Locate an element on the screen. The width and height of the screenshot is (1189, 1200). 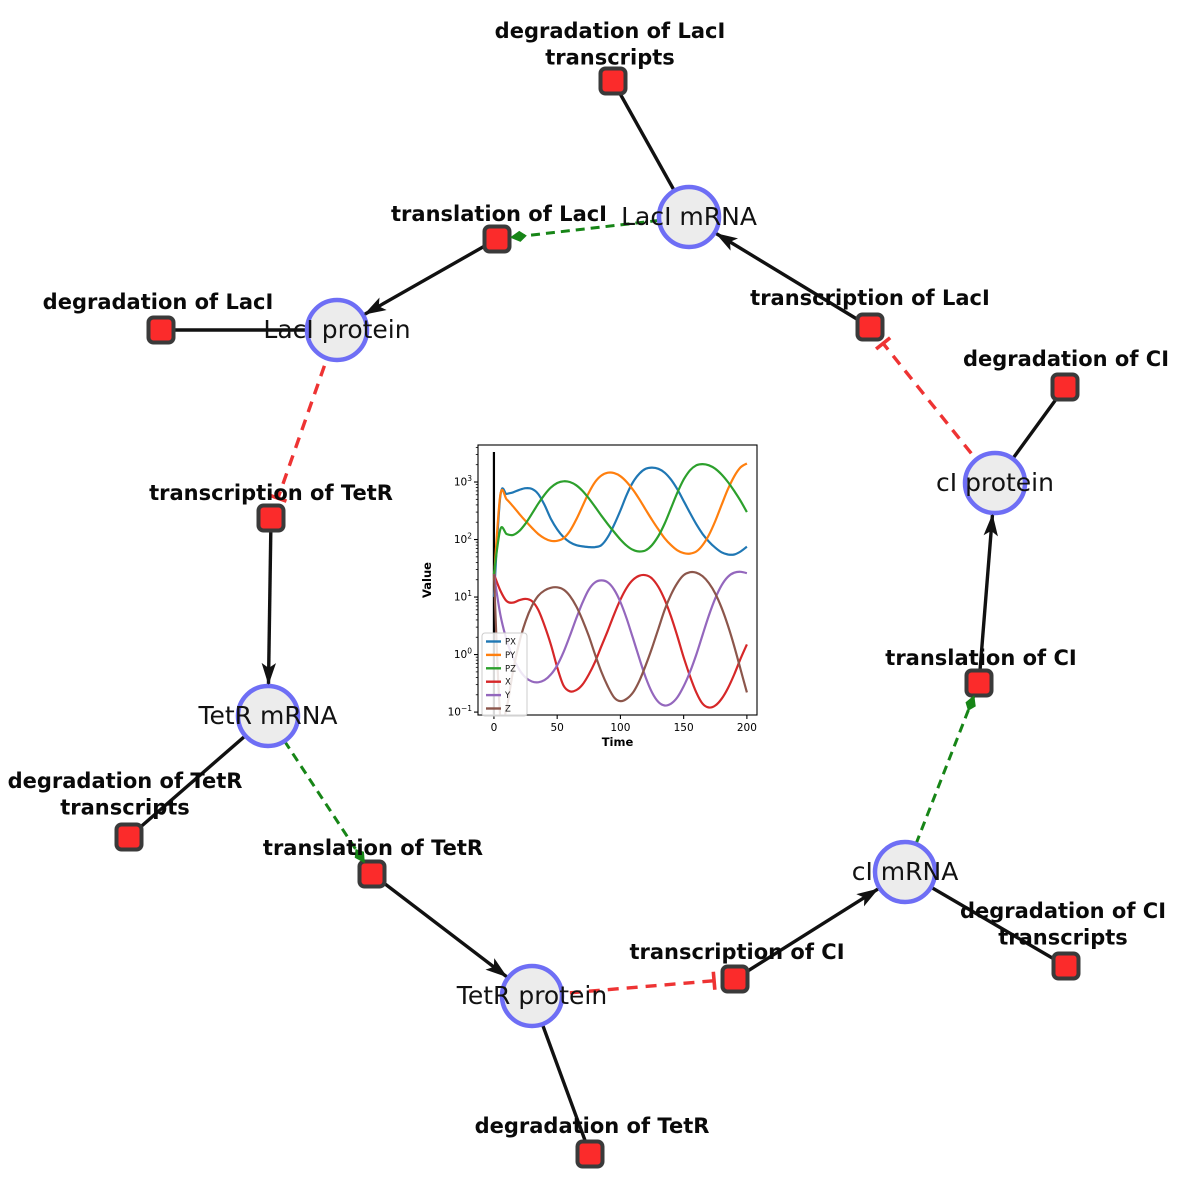
legend-label-Z: Z is located at coordinates (508, 710).